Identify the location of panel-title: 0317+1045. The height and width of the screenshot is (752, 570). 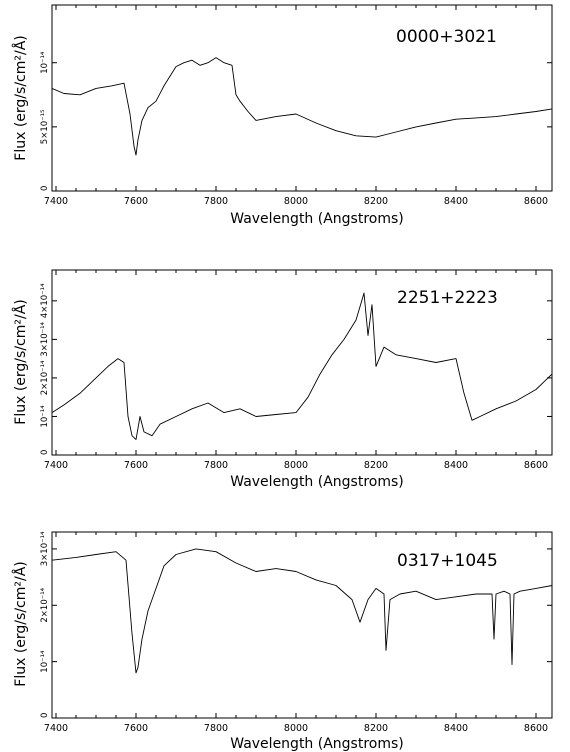
(447, 561).